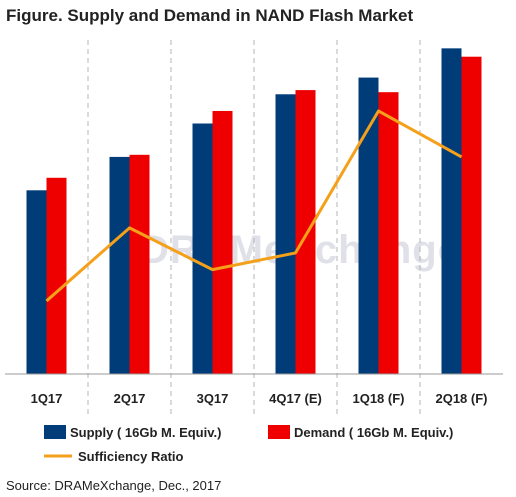 The width and height of the screenshot is (516, 497). What do you see at coordinates (378, 398) in the screenshot?
I see `x-tick-label: 1Q18 (F)` at bounding box center [378, 398].